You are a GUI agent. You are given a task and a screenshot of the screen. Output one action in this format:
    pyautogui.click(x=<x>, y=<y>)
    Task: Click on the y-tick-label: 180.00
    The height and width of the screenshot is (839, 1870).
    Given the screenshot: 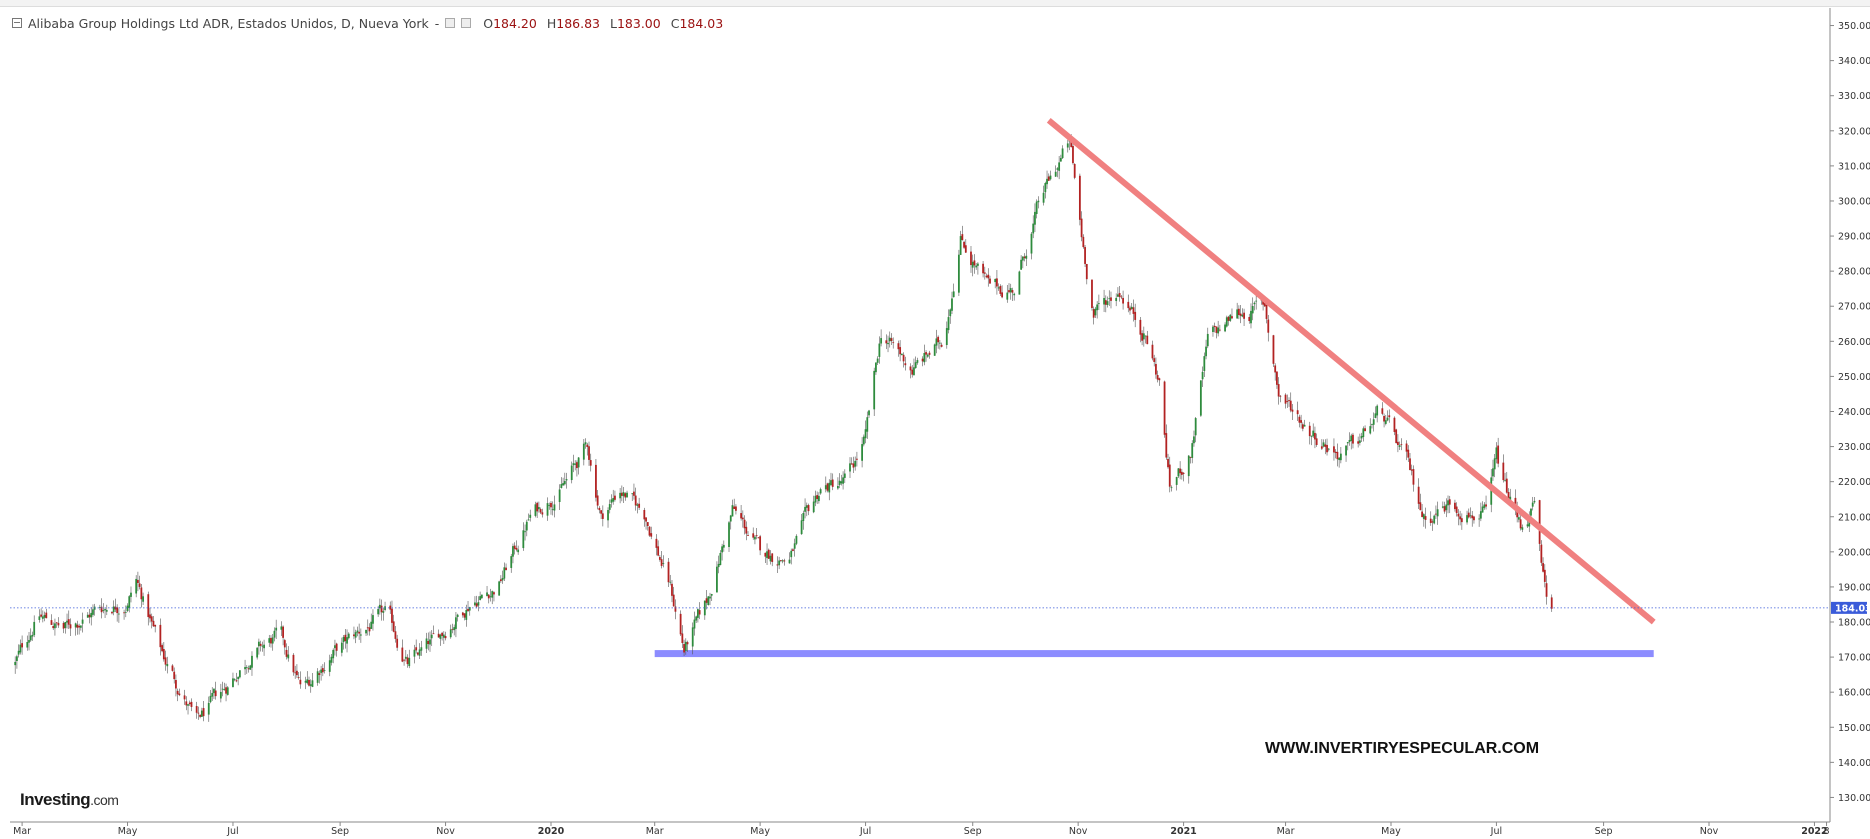 What is the action you would take?
    pyautogui.click(x=1854, y=623)
    